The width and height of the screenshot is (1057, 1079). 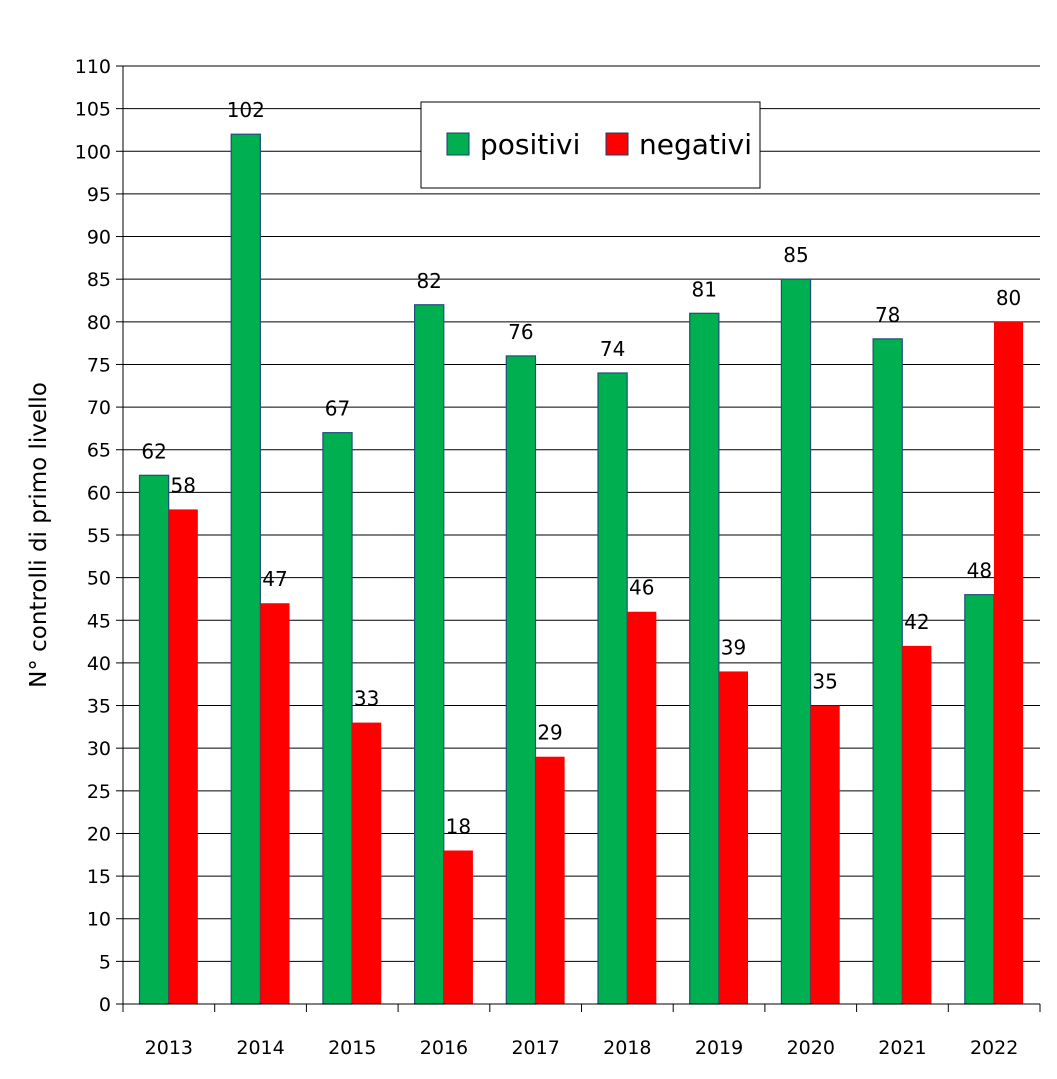 What do you see at coordinates (93, 110) in the screenshot?
I see `y-tick-label-105: 105` at bounding box center [93, 110].